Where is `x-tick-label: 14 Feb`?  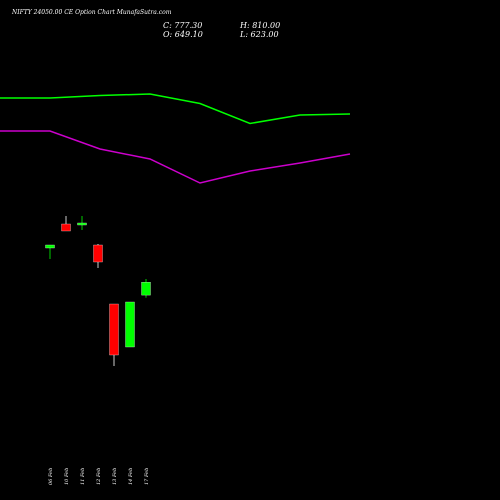
x-tick-label: 14 Feb is located at coordinates (131, 476).